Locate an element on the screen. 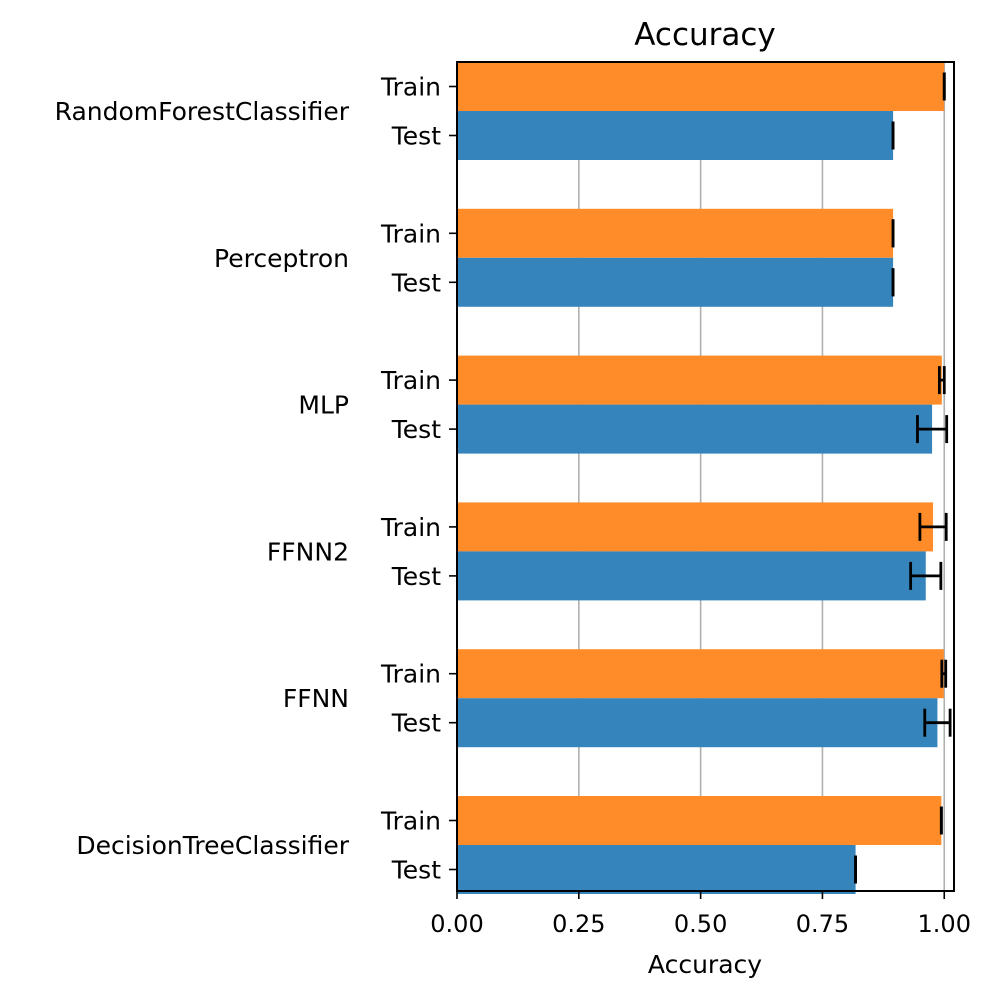  x-tick-label: 0.25 is located at coordinates (578, 924).